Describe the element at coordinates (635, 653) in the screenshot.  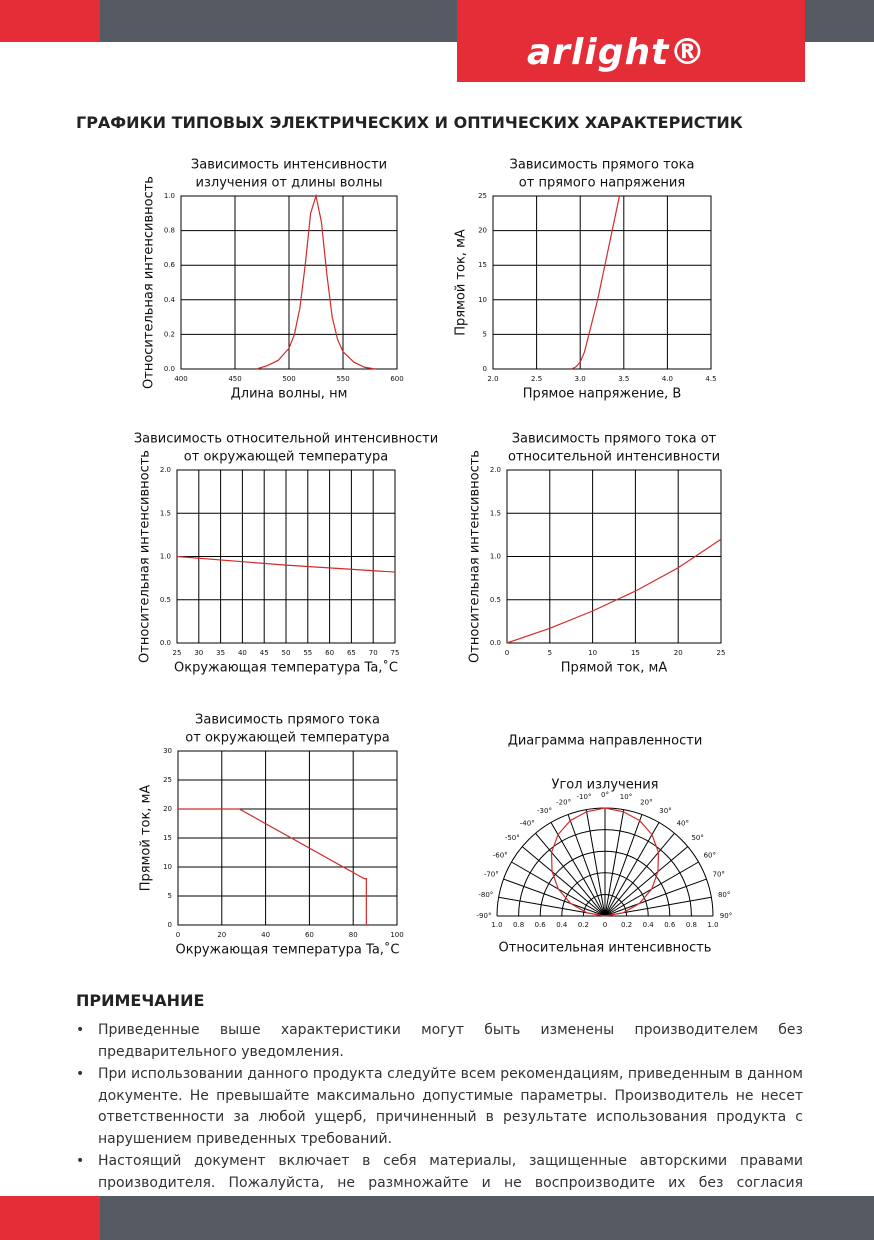
I see `x-tick-label: 15` at that location.